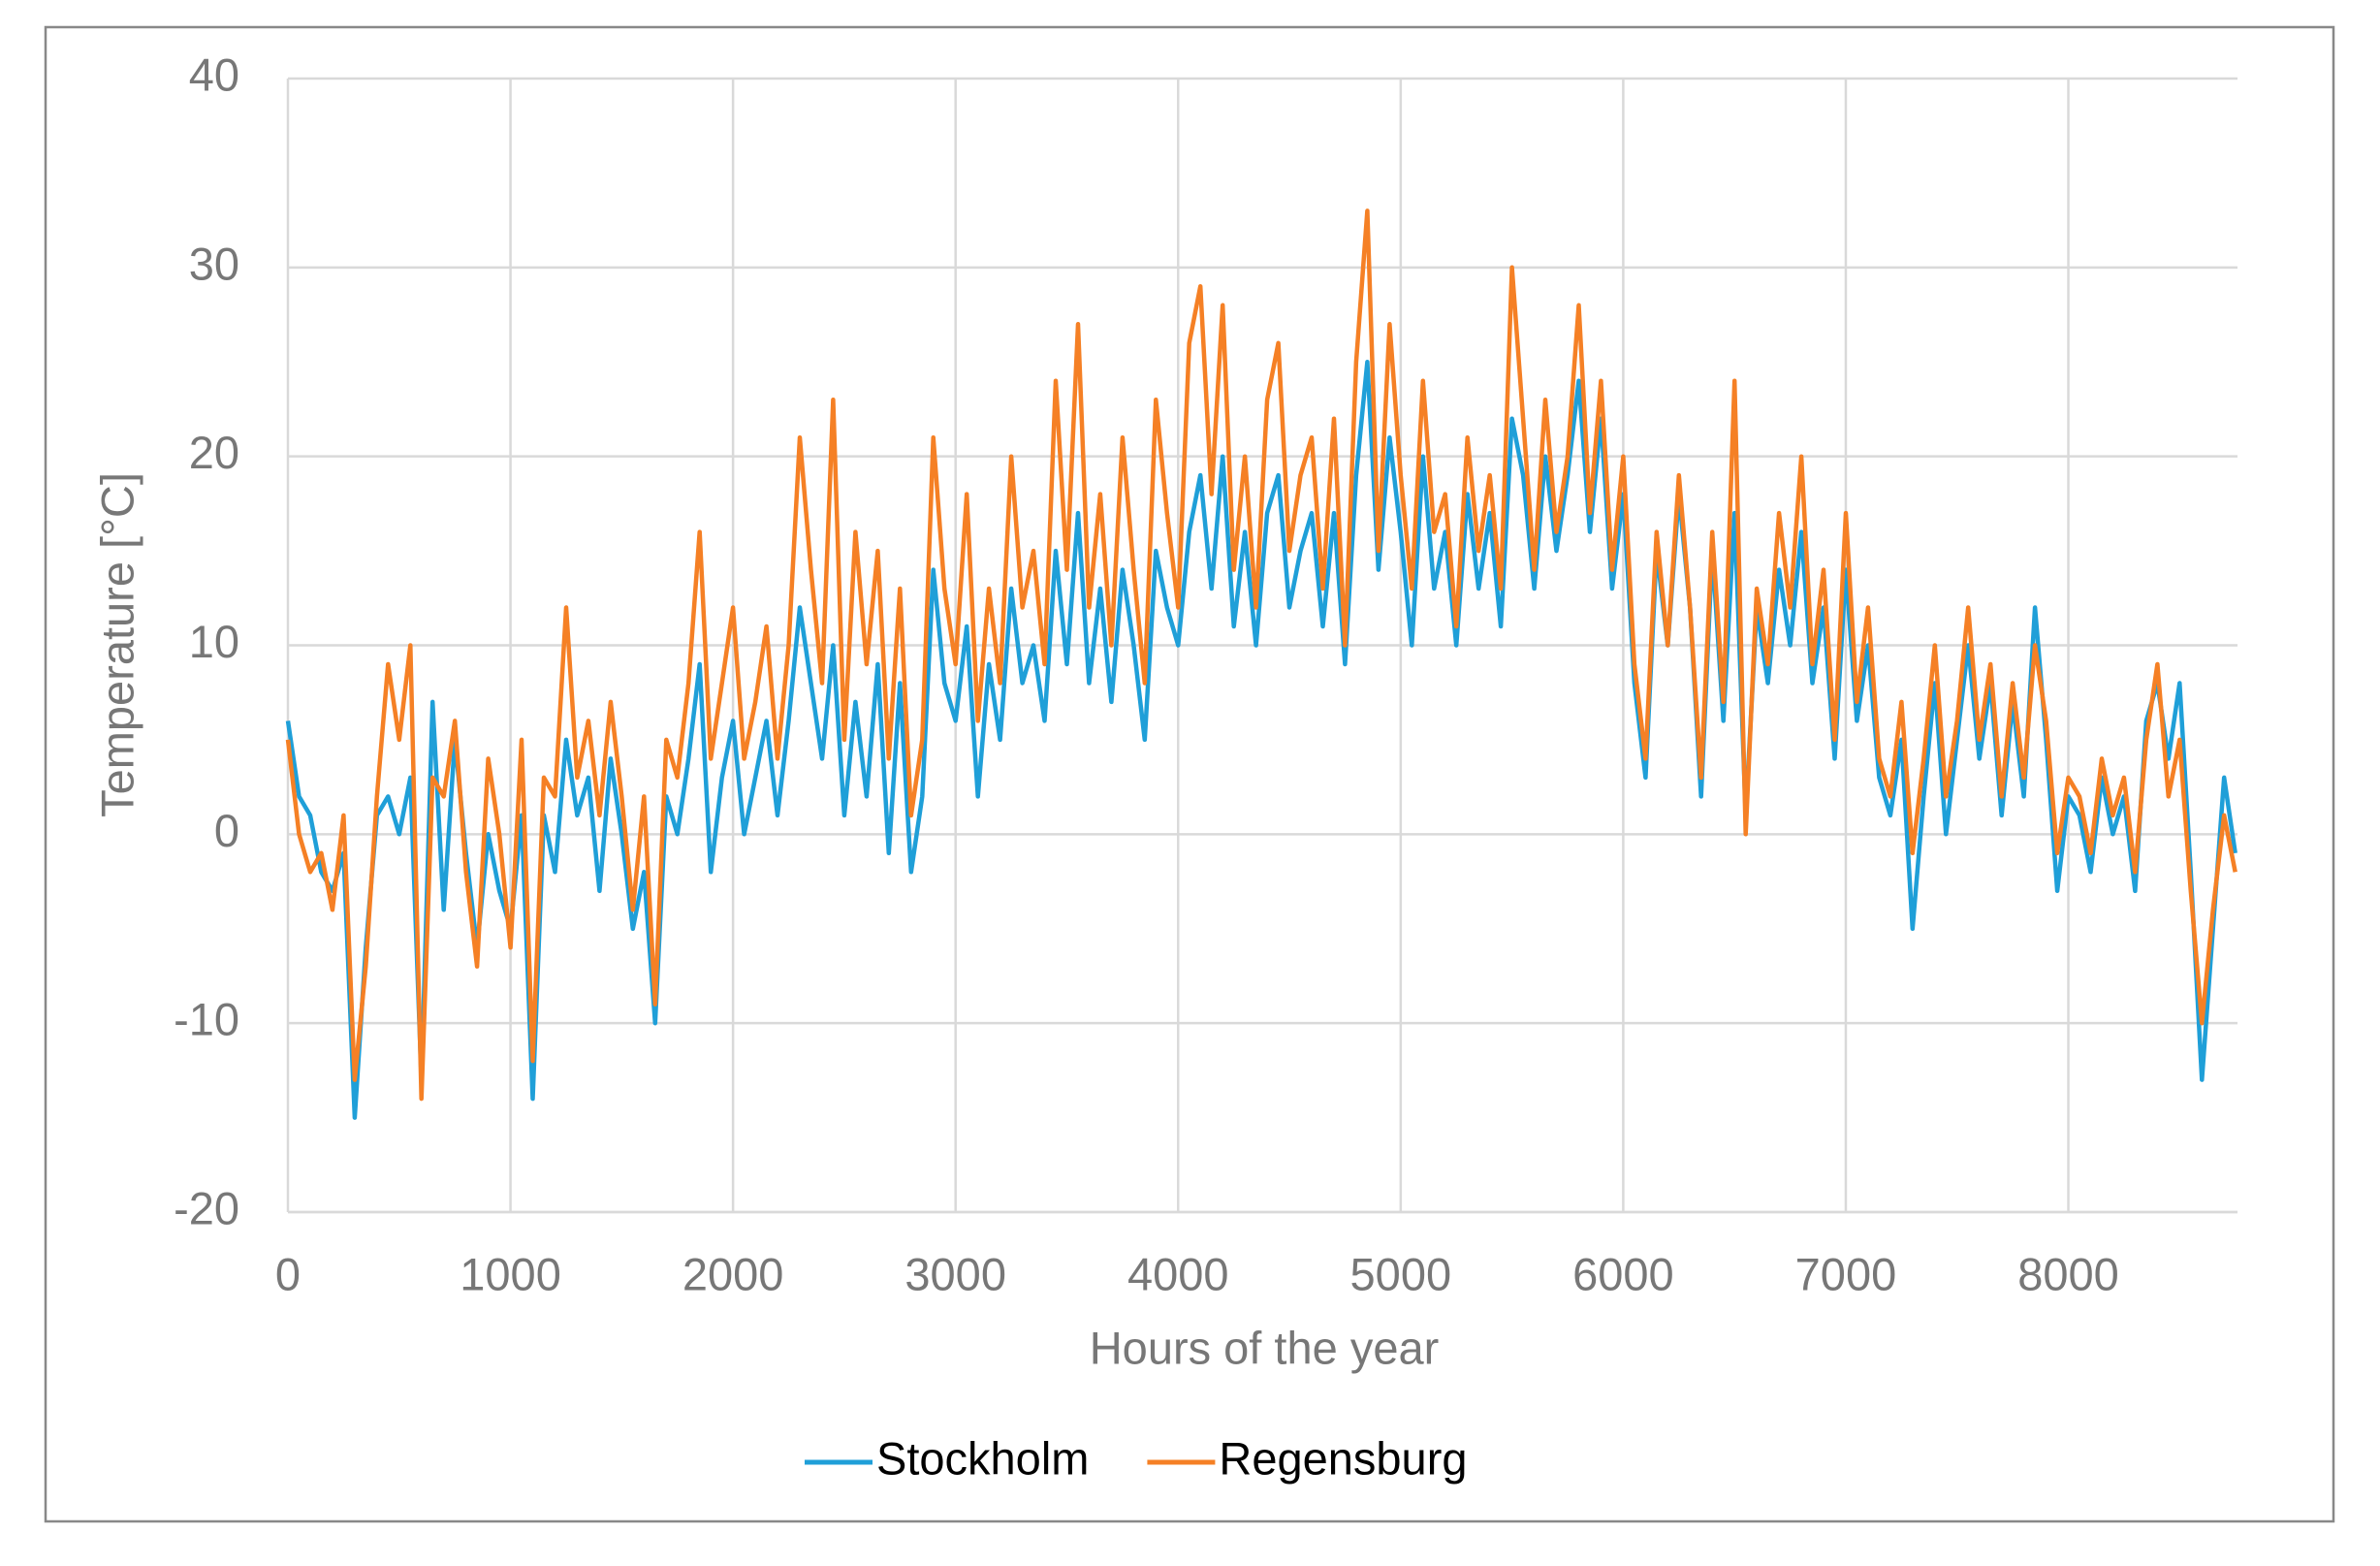 This screenshot has width=2380, height=1566. Describe the element at coordinates (206, 1207) in the screenshot. I see `y-tick-label: -20` at that location.